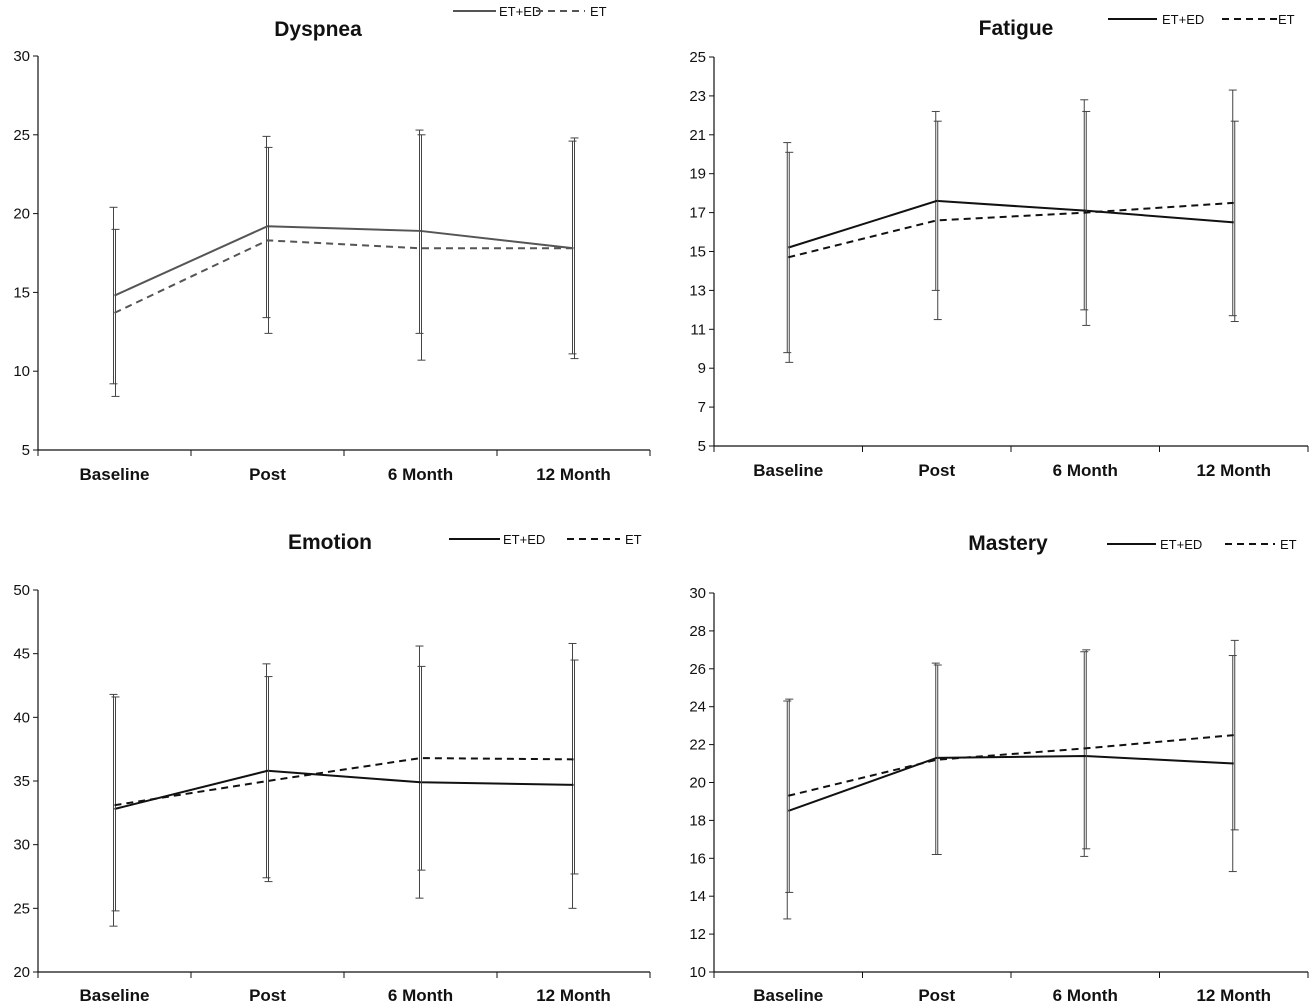  I want to click on y-tick-label: 16, so click(697, 858).